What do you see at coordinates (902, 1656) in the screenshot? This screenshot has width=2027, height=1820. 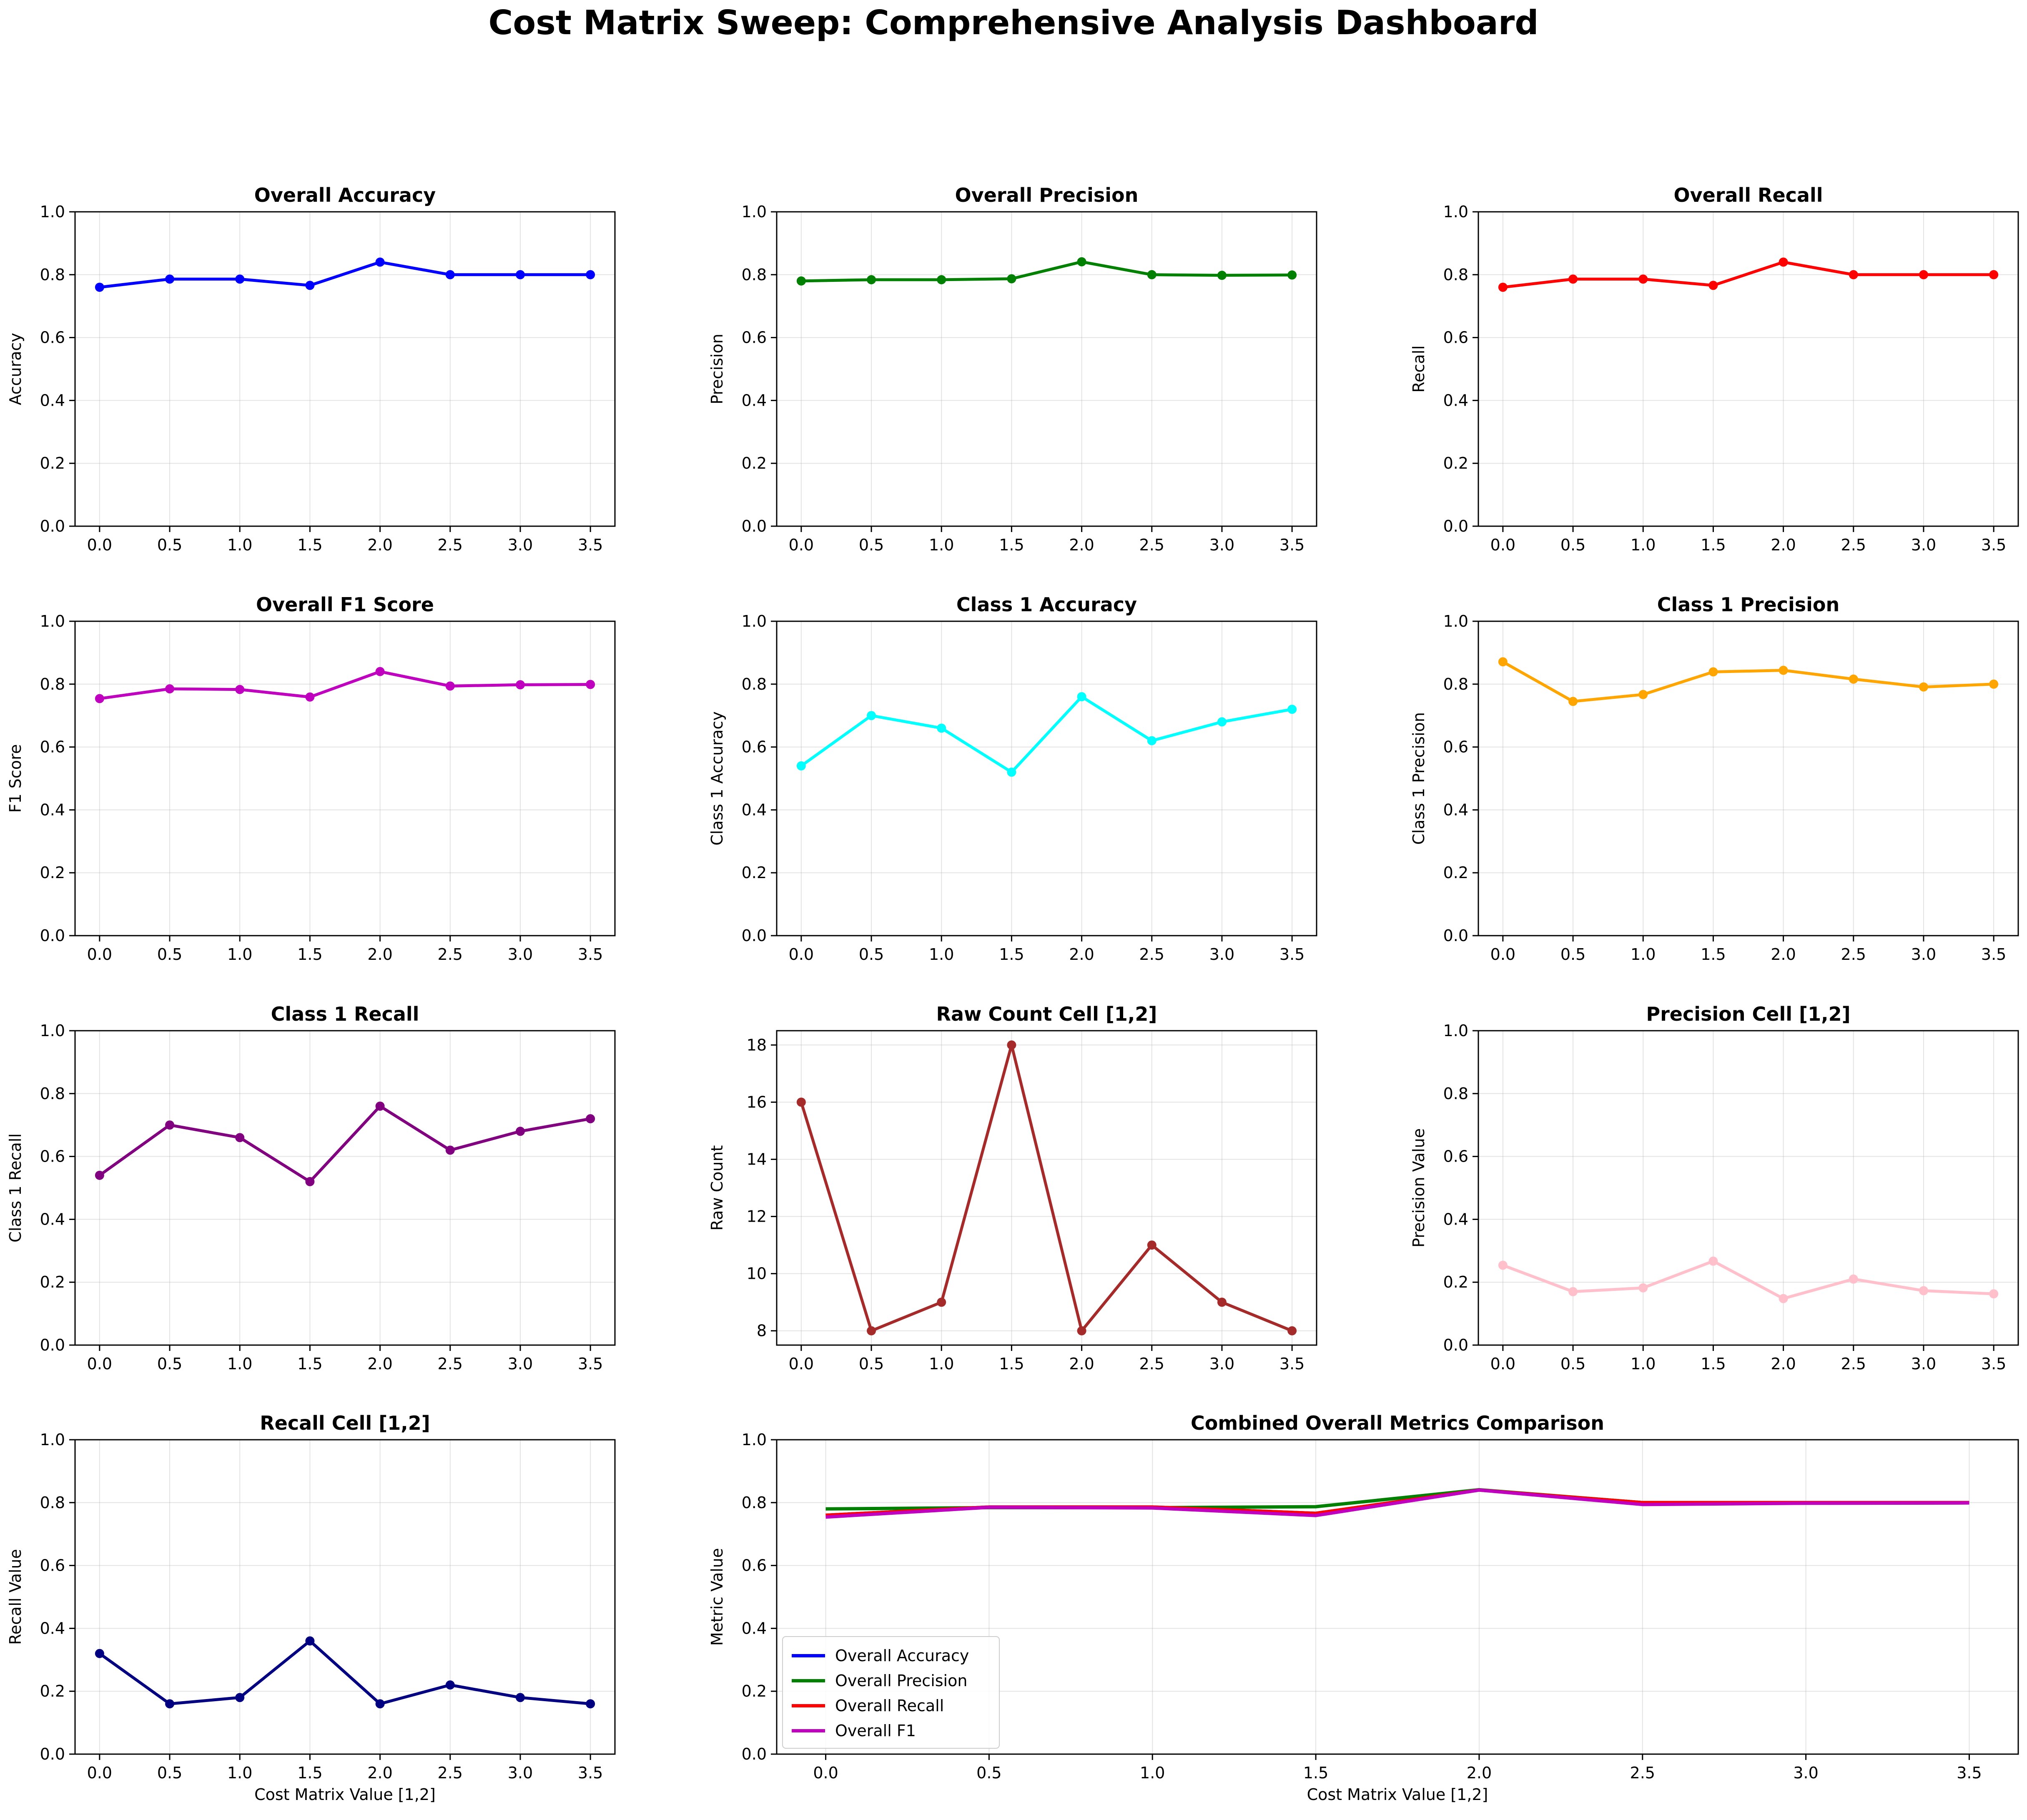 I see `legend-label: Overall Accuracy` at bounding box center [902, 1656].